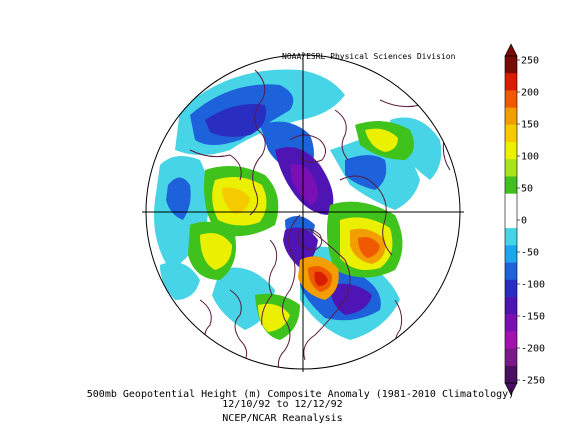 This screenshot has height=437, width=565. Describe the element at coordinates (530, 93) in the screenshot. I see `colorbar-label: 200` at that location.